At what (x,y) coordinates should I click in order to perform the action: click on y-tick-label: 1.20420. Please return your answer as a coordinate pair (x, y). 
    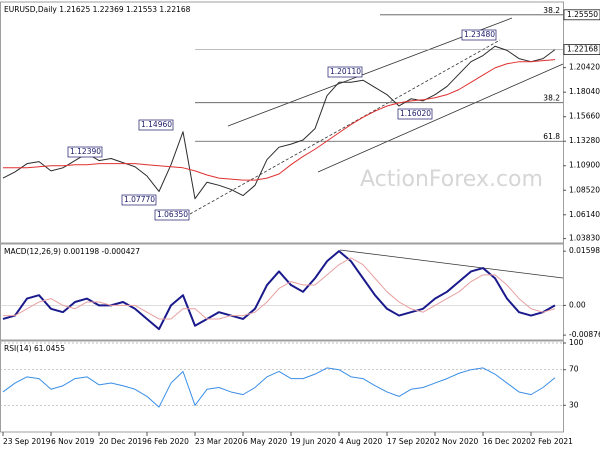
    Looking at the image, I should click on (584, 67).